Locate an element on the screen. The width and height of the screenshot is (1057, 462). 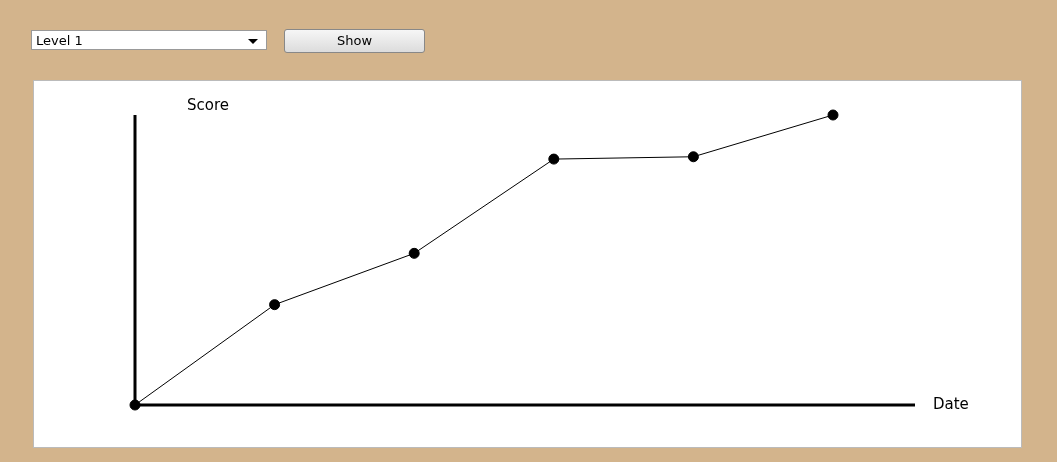
show-button: Show is located at coordinates (354, 41).